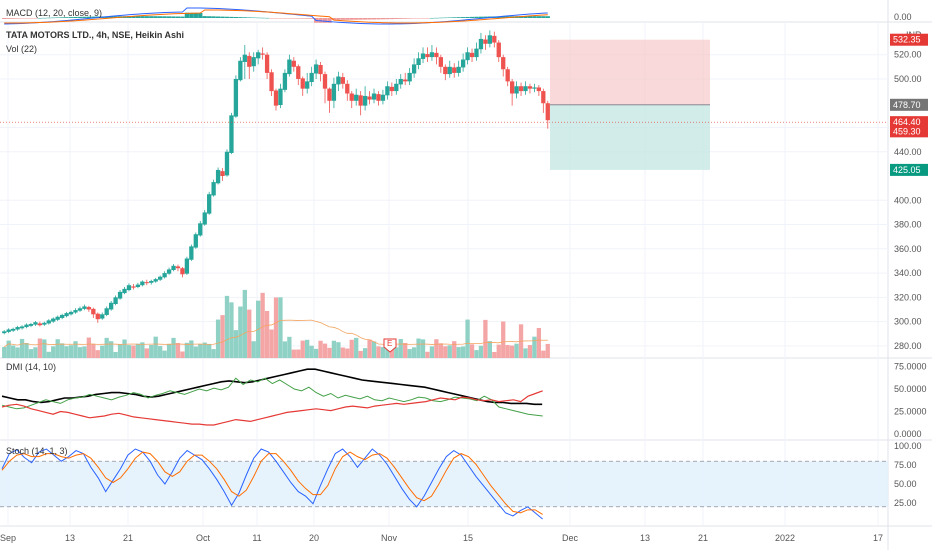  Describe the element at coordinates (314, 538) in the screenshot. I see `time-tick-label: 20` at that location.